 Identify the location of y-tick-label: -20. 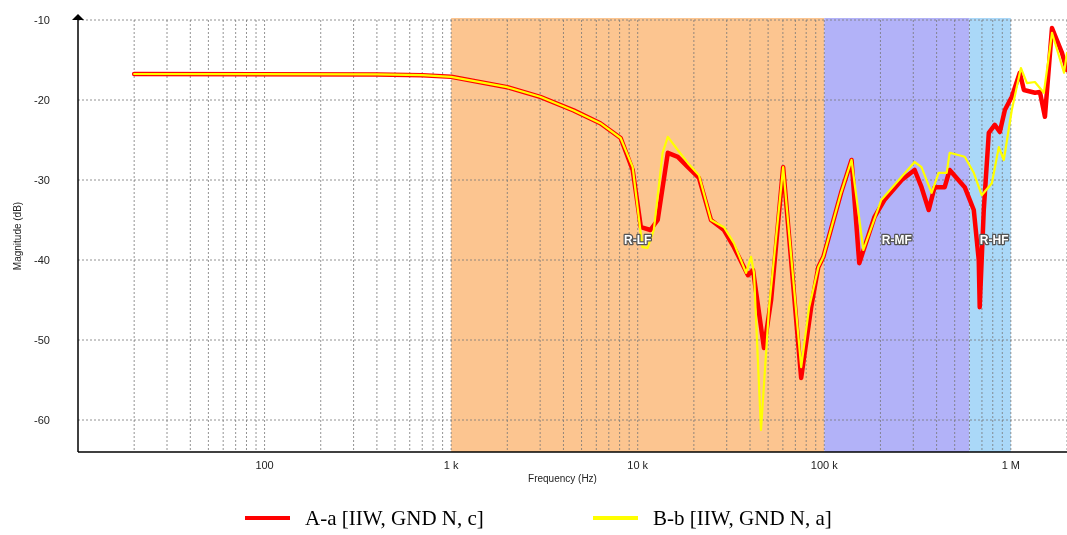
(42, 100).